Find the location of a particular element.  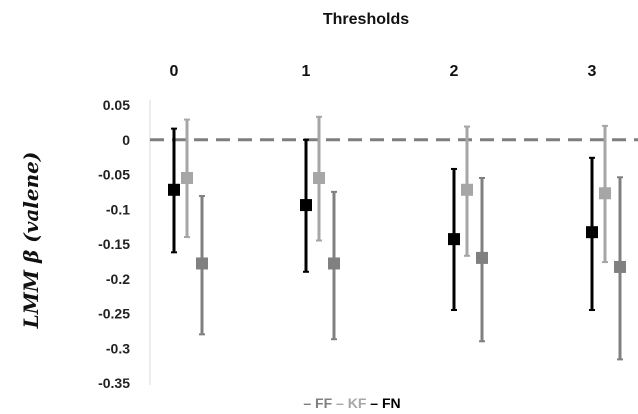

y-tick-label: 0 is located at coordinates (126, 140).